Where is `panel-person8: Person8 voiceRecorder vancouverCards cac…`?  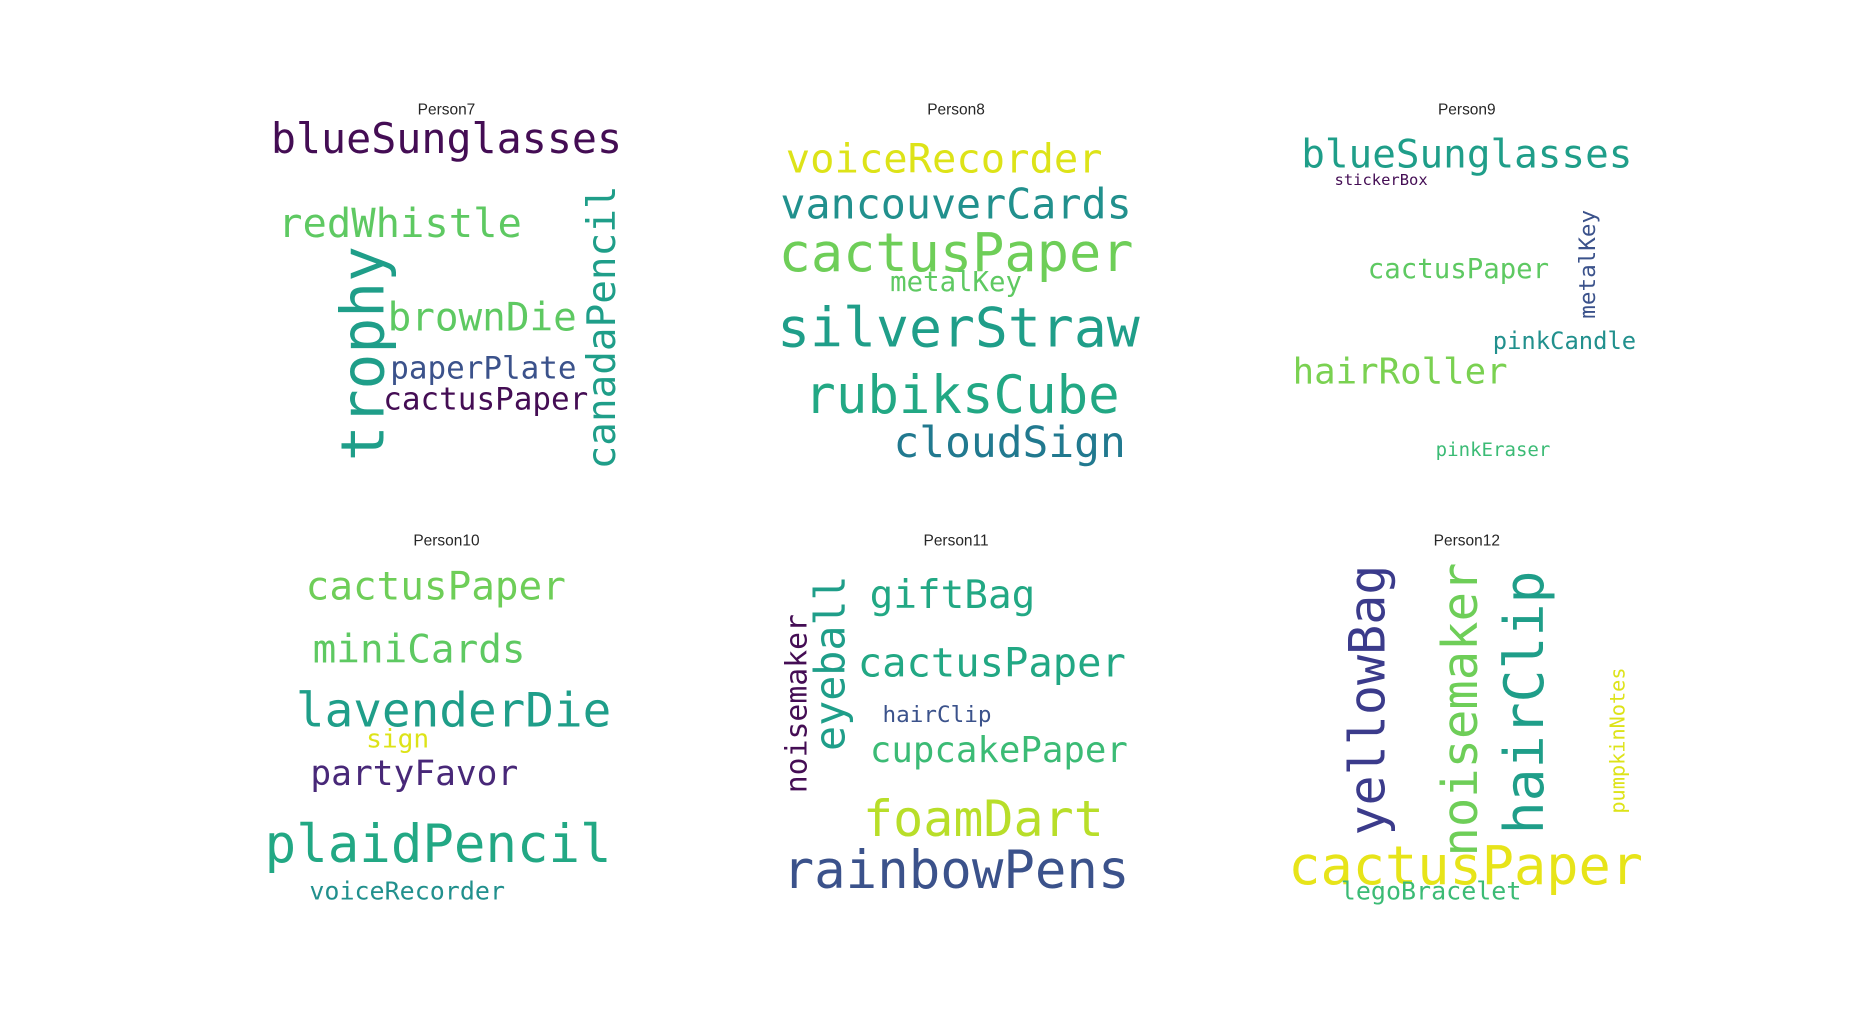
panel-person8: Person8 voiceRecorder vancouverCards cac… is located at coordinates (956, 291).